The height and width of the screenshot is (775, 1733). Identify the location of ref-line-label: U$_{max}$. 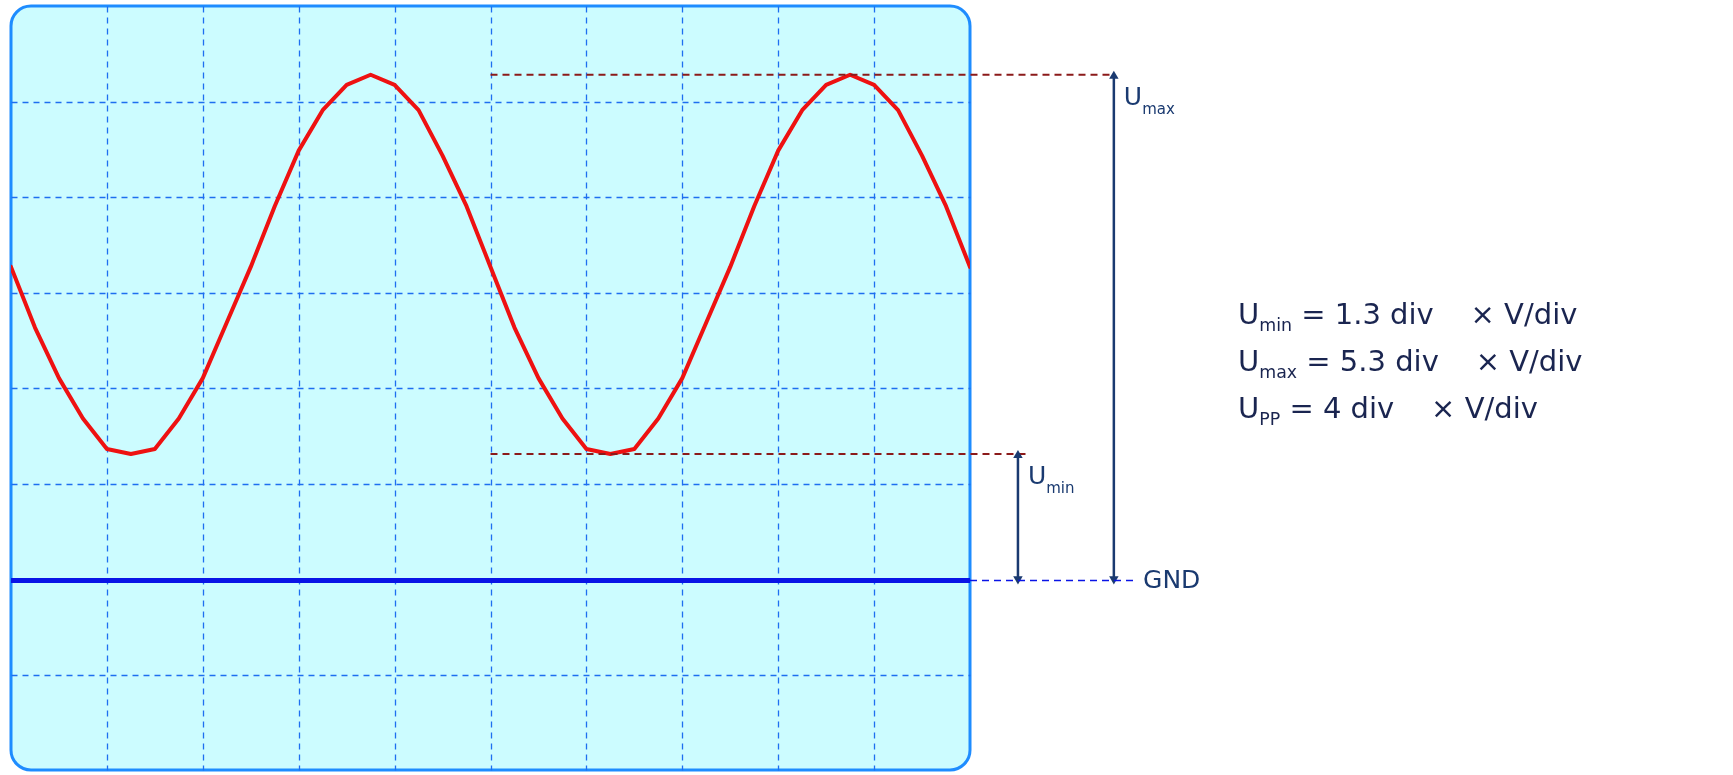
(1149, 99).